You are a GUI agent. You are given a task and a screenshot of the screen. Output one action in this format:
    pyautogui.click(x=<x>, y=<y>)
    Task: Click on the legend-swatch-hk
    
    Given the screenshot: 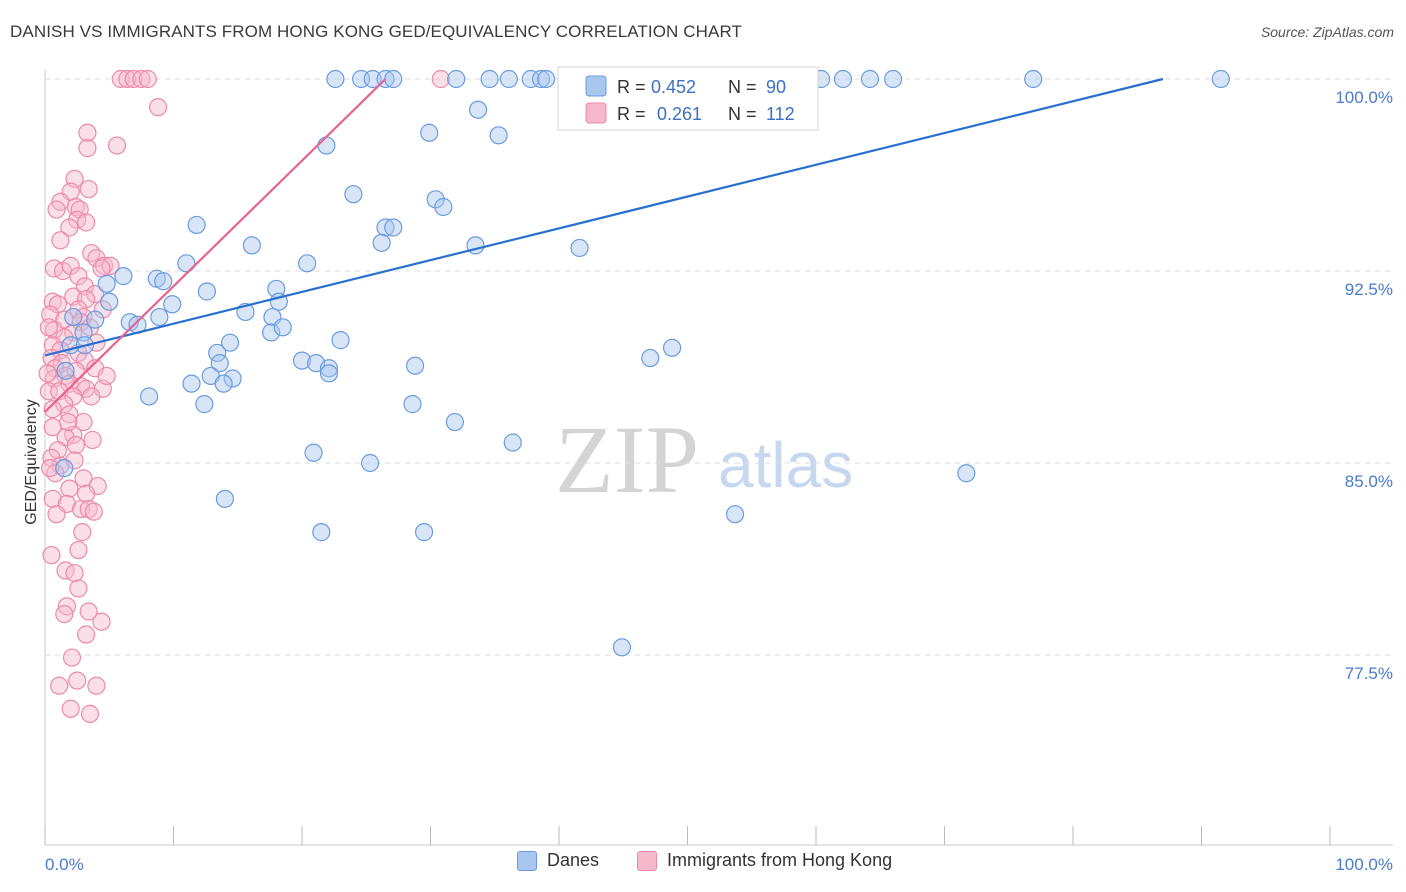 What is the action you would take?
    pyautogui.click(x=596, y=113)
    